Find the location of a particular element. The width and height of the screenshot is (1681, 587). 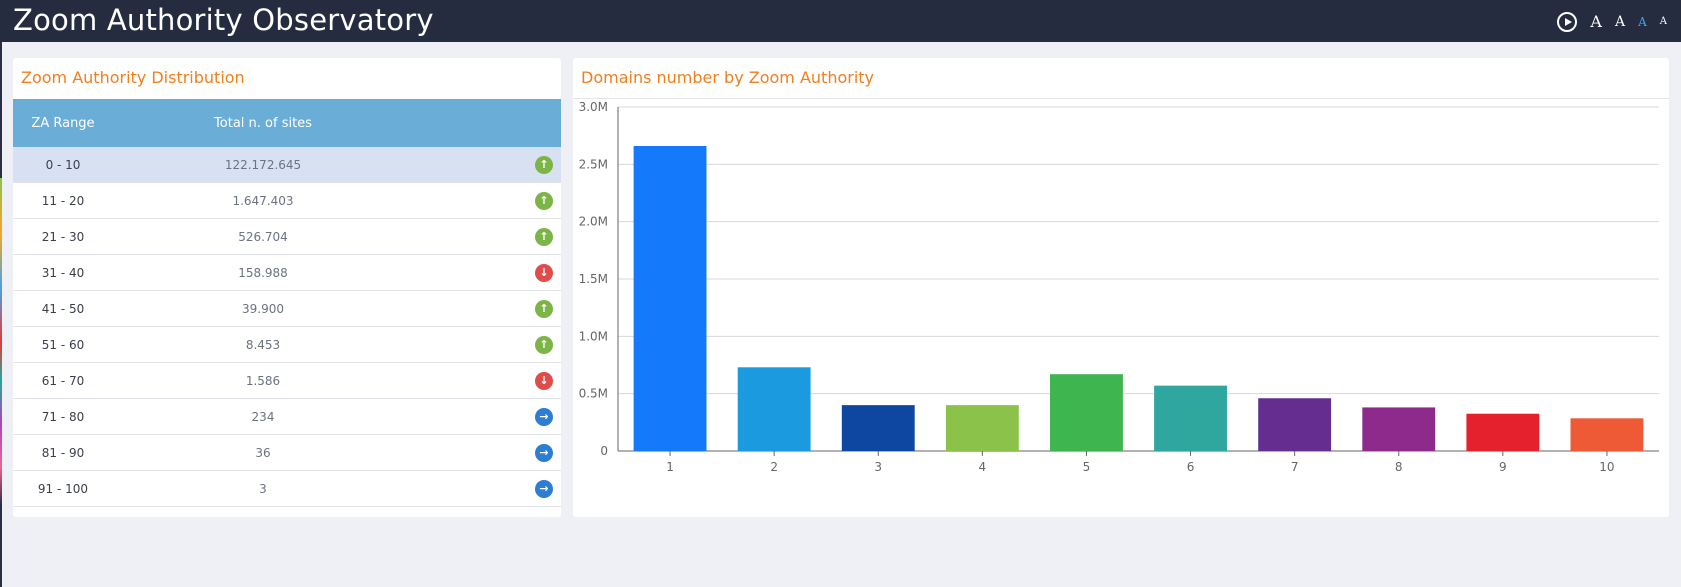

table-row: 51 - 60 8.453 ↑ is located at coordinates (287, 344).